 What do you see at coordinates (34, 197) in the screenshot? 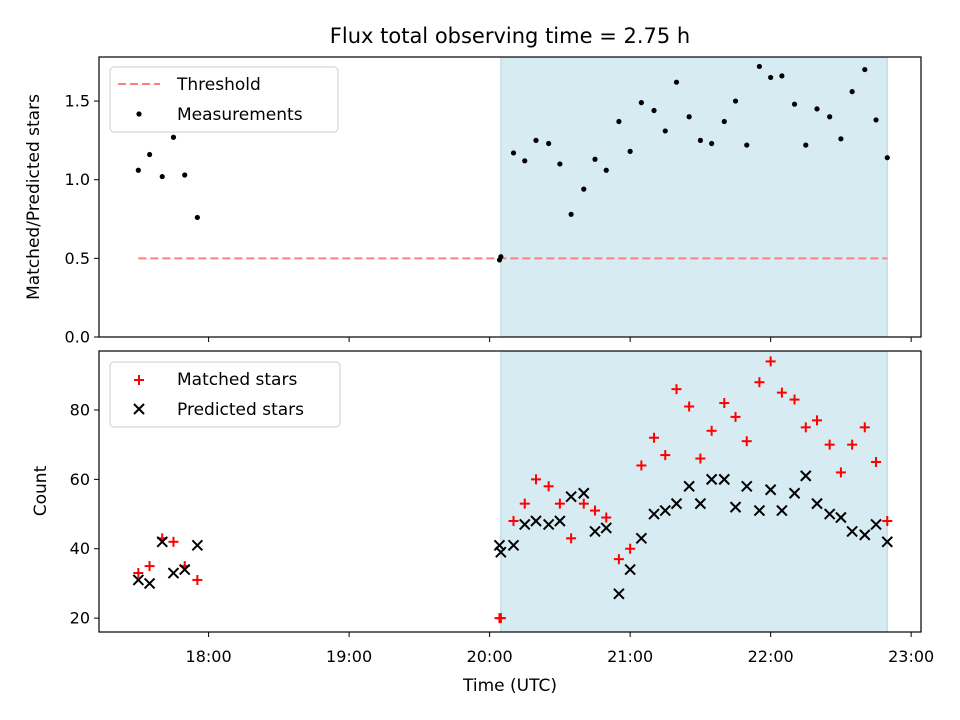
I see `top-y-axis-label: Matched/Predicted stars` at bounding box center [34, 197].